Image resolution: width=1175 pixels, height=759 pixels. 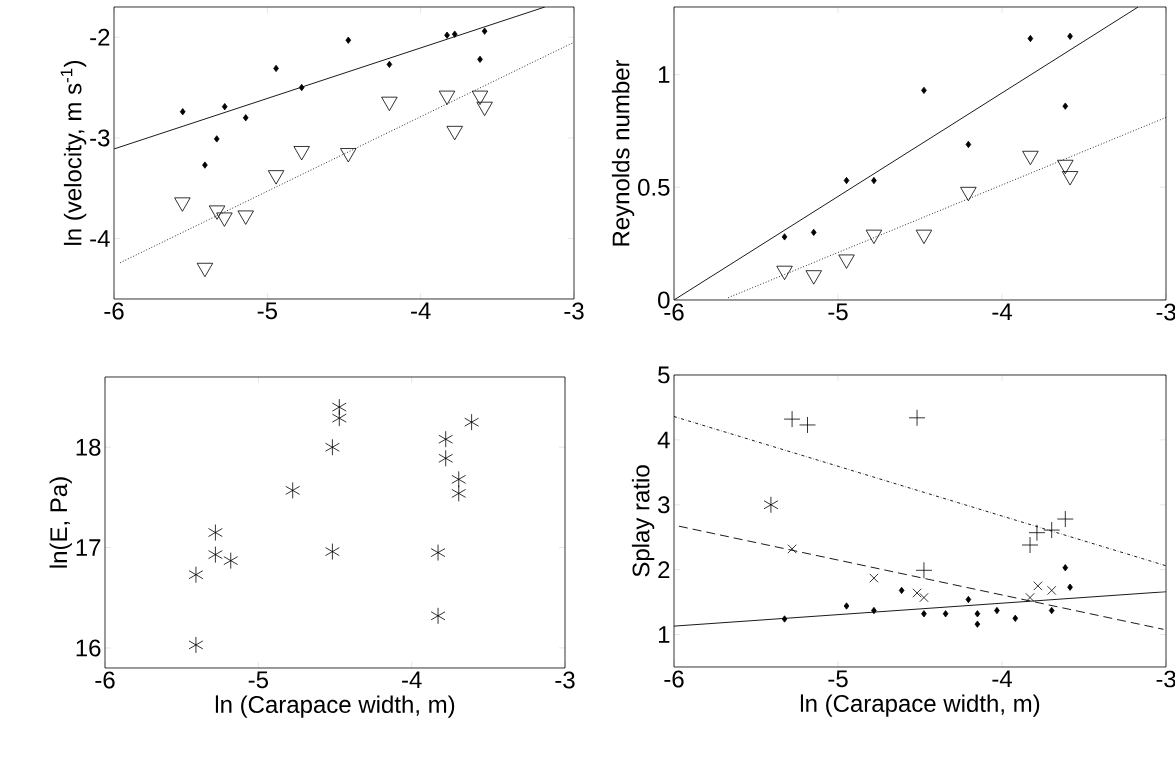 I want to click on y-axis-title: Reynolds number, so click(x=623, y=152).